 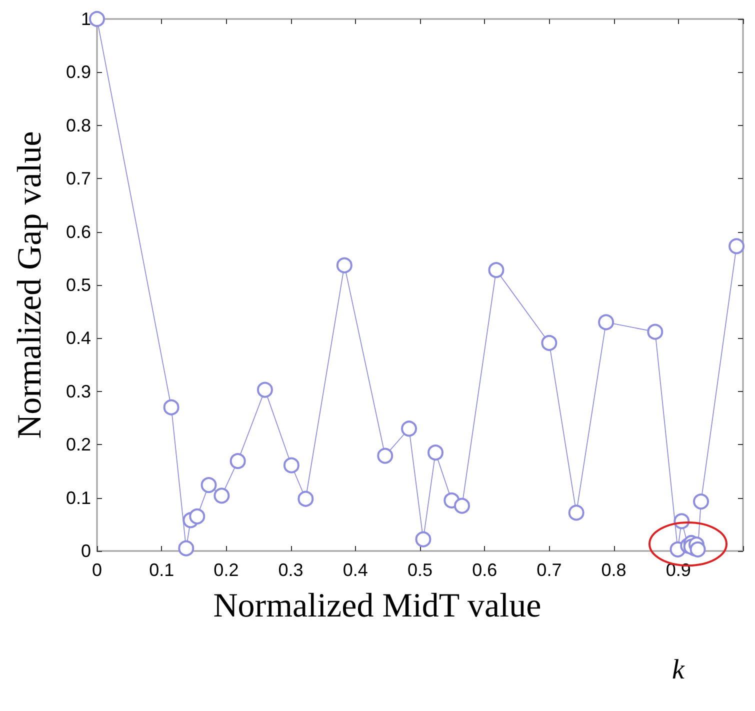 I want to click on x-tick-label: 0.8, so click(x=613, y=570).